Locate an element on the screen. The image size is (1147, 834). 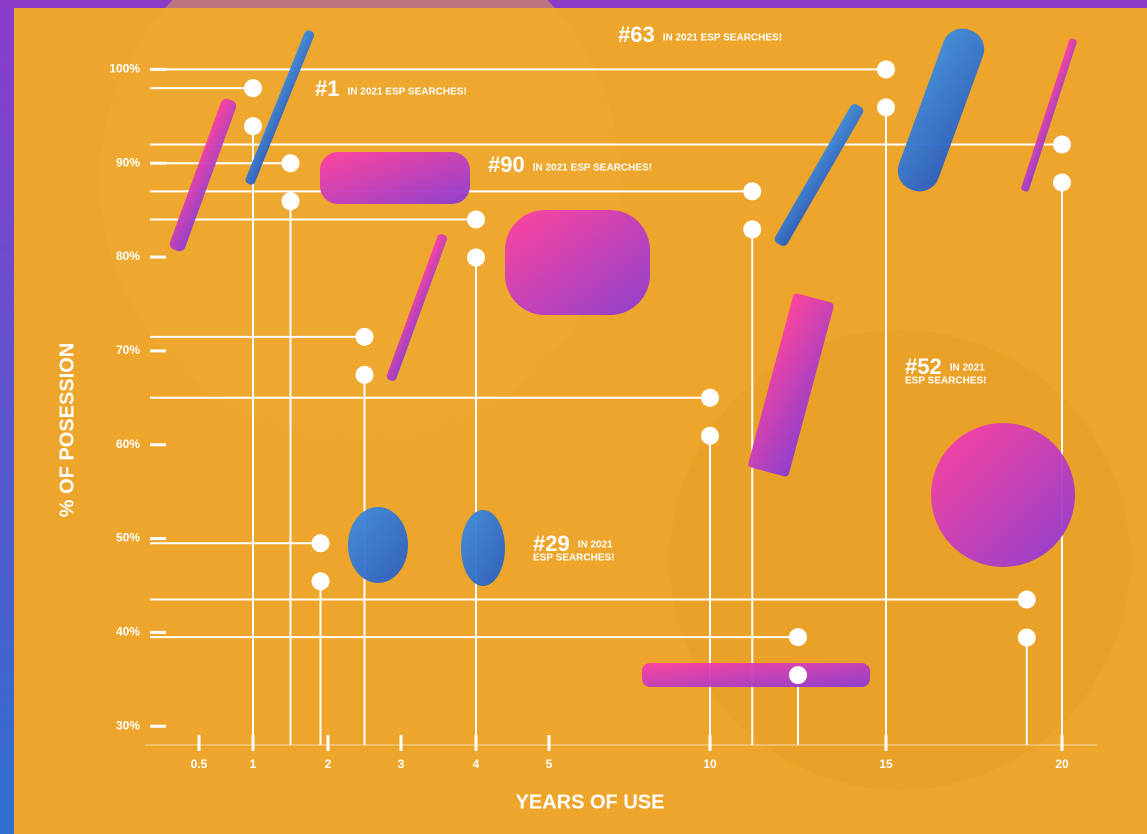
y-tick-label: 70% is located at coordinates (128, 350).